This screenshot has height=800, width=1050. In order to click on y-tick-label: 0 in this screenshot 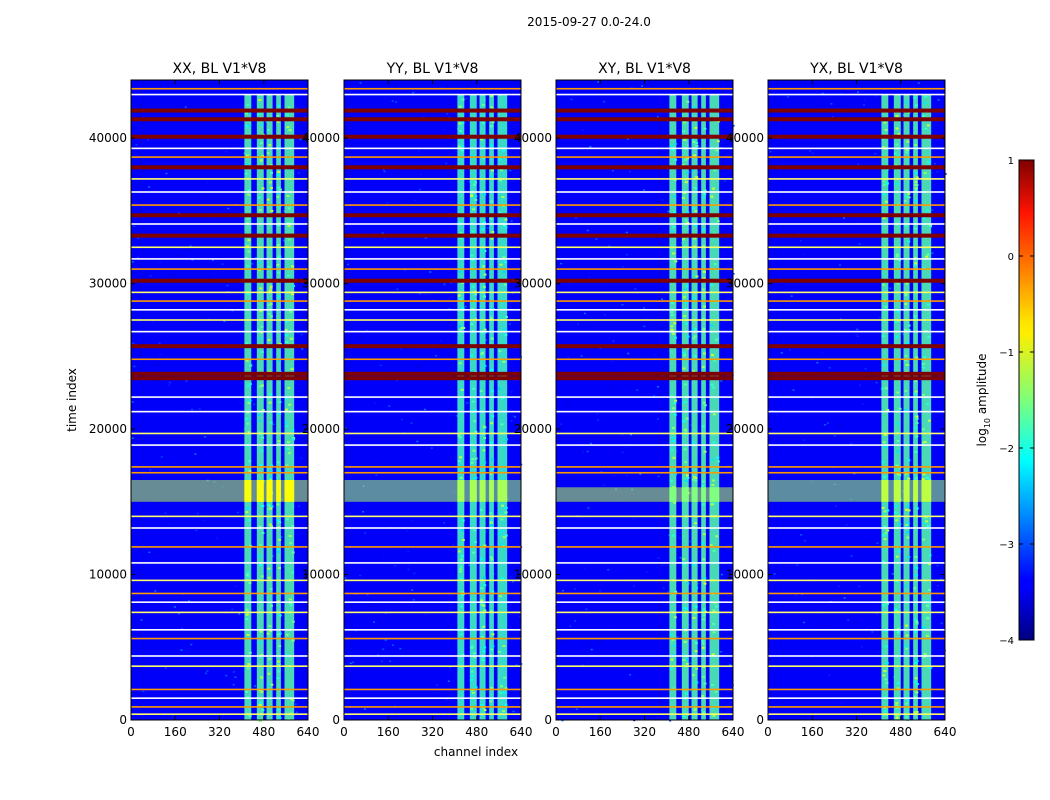, I will do `click(548, 720)`.